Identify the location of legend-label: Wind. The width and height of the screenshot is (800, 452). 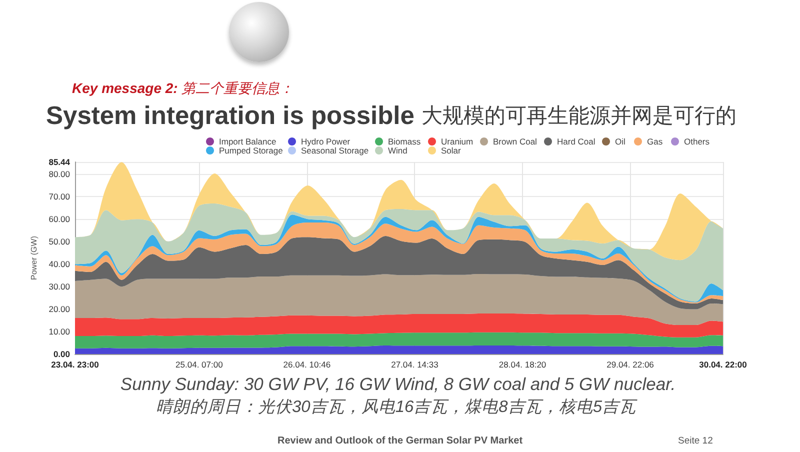
(398, 151).